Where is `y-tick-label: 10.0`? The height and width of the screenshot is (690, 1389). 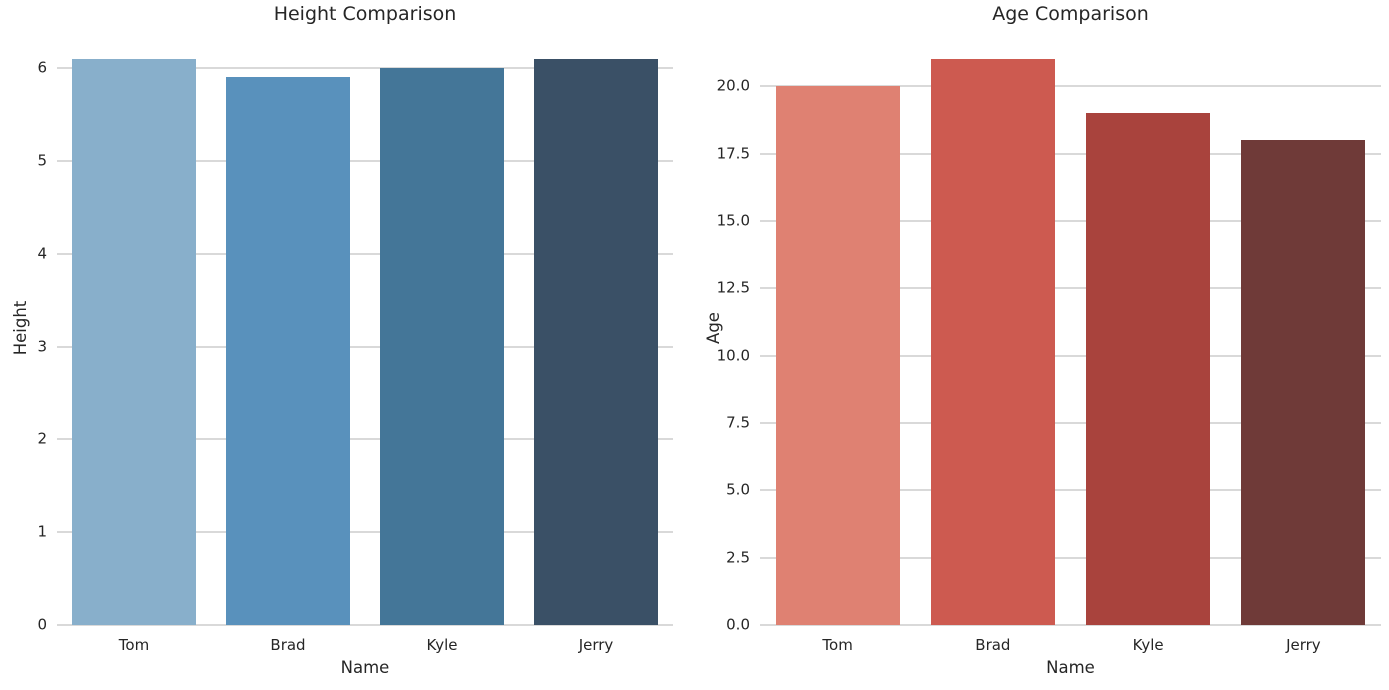
y-tick-label: 10.0 is located at coordinates (733, 355).